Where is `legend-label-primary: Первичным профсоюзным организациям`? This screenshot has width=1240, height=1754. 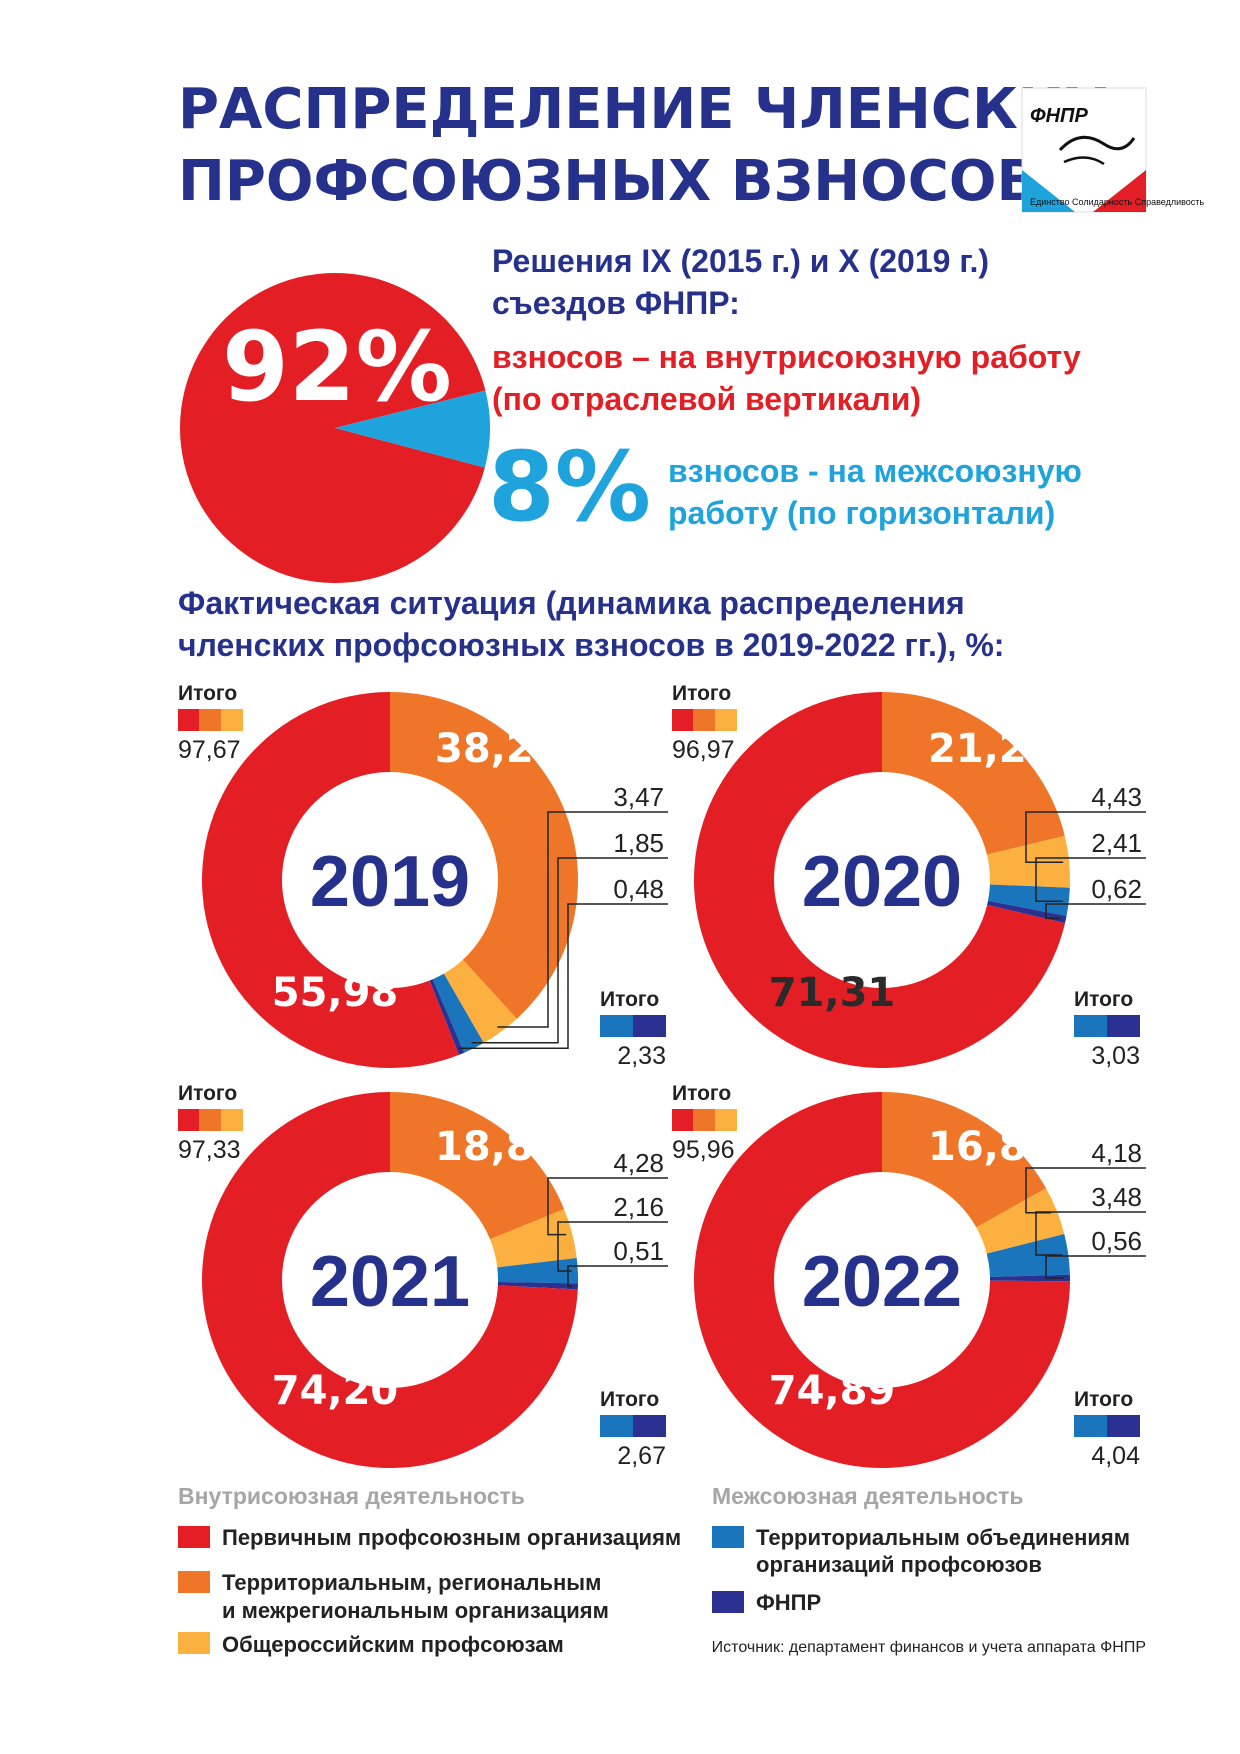
legend-label-primary: Первичным профсоюзным организациям is located at coordinates (451, 1537).